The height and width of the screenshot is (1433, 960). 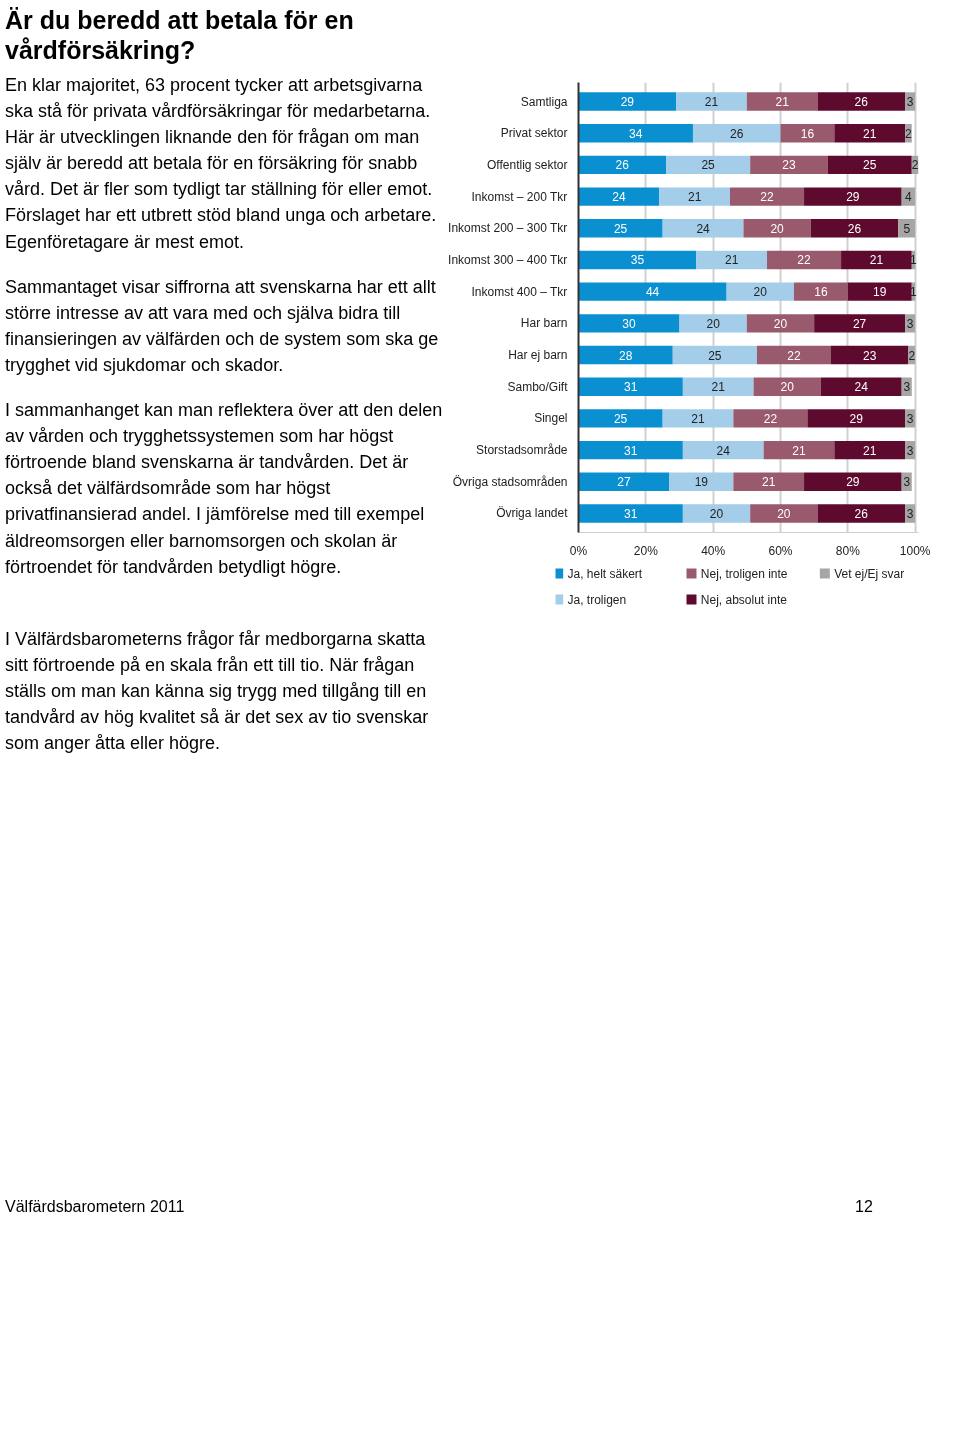 I want to click on y-tick-label: Inkomst – 200 Tkr, so click(x=519, y=196).